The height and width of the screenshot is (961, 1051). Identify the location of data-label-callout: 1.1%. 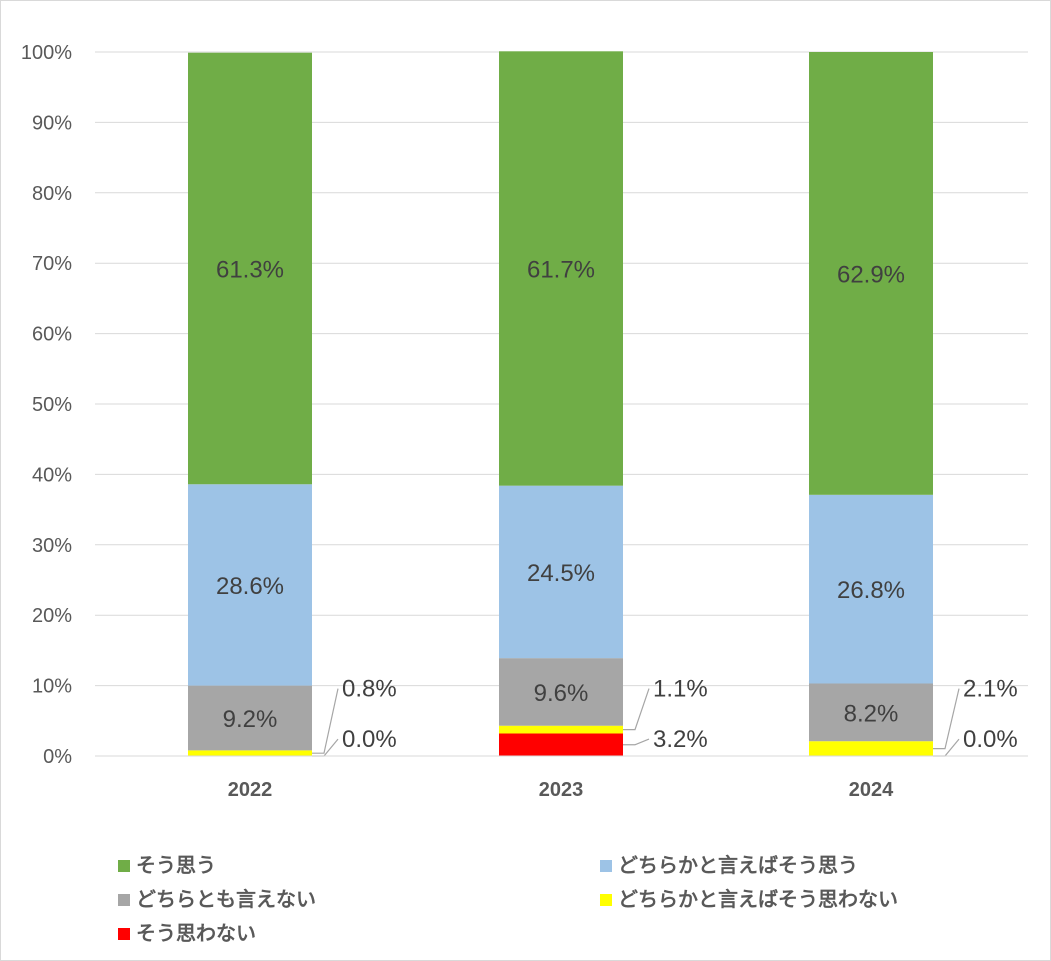
(680, 689).